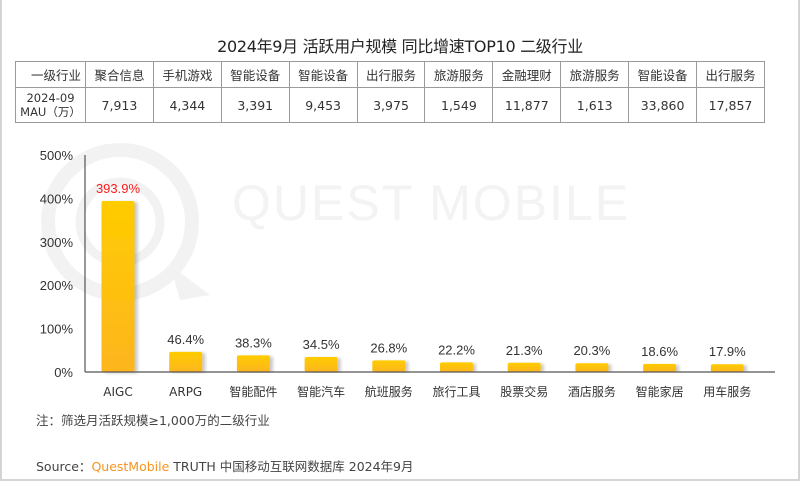  What do you see at coordinates (255, 105) in the screenshot?
I see `mau-cell: 3,391` at bounding box center [255, 105].